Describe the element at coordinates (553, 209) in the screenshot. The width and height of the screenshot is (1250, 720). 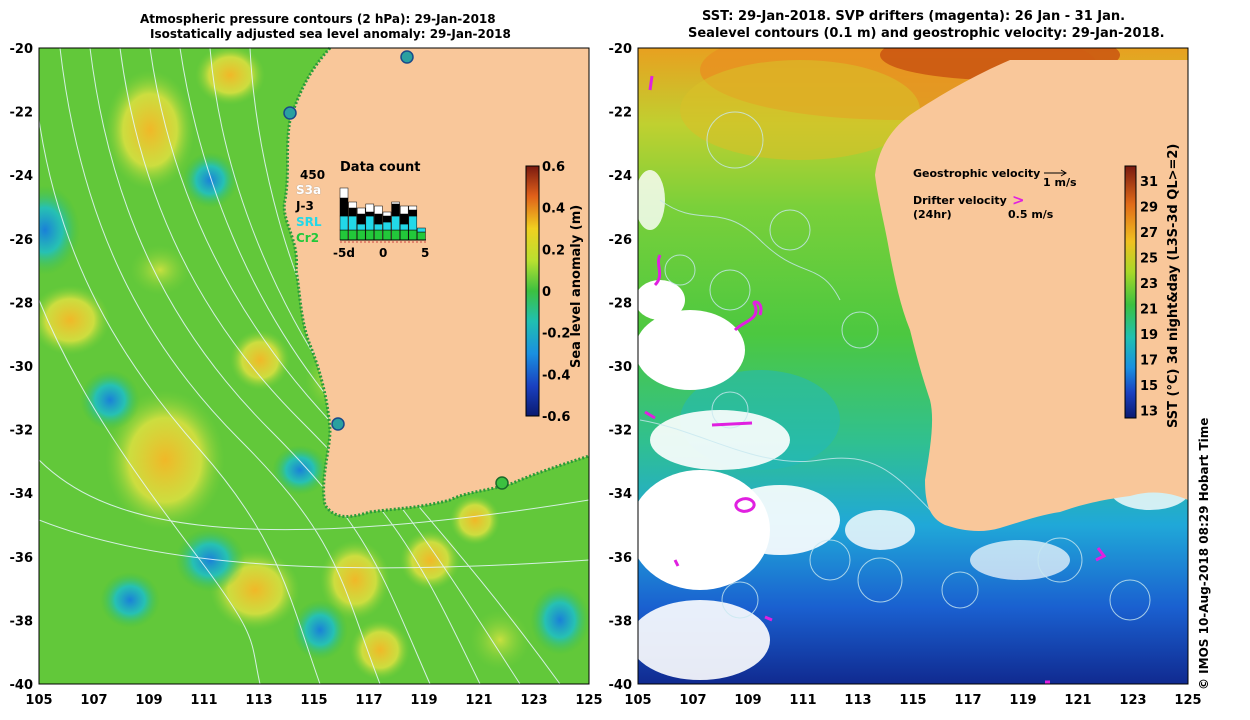
I see `sla-colorbar-tick: 0.4` at that location.